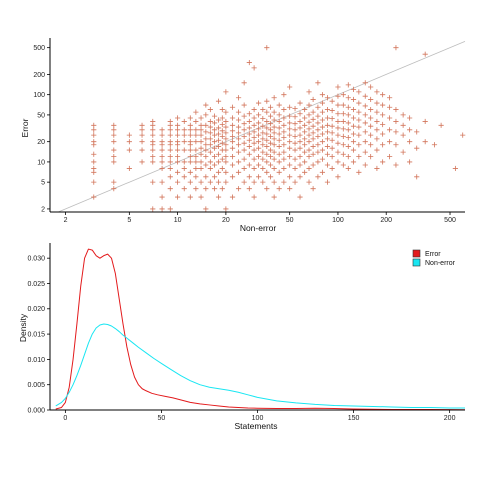 The height and width of the screenshot is (480, 480). I want to click on scatter-x-tick-label: 200, so click(386, 220).